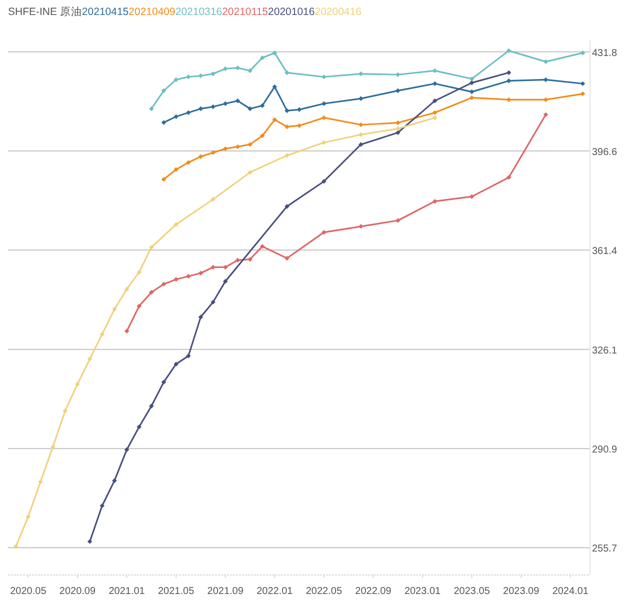 The height and width of the screenshot is (605, 624). I want to click on x-tick-label: 2020.05, so click(28, 591).